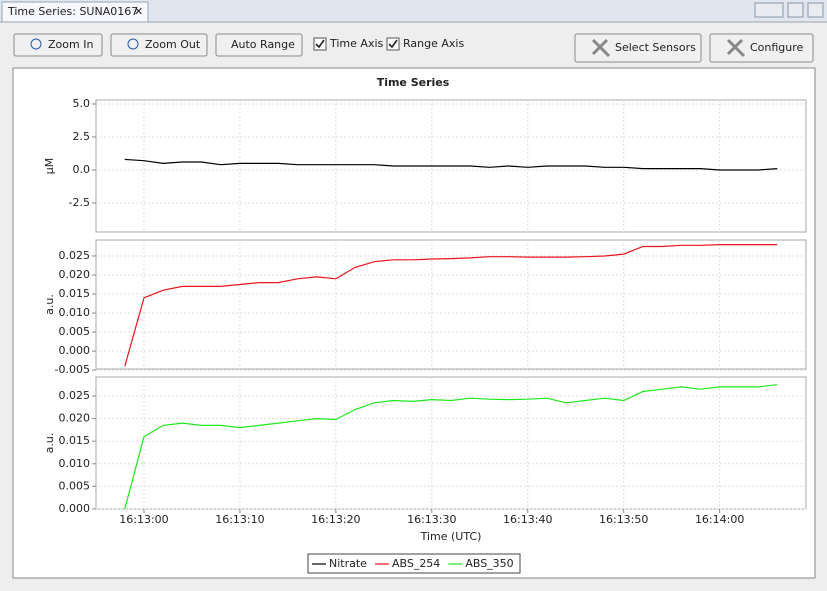 The image size is (827, 591). I want to click on x-tick-label: 16:13:00, so click(143, 519).